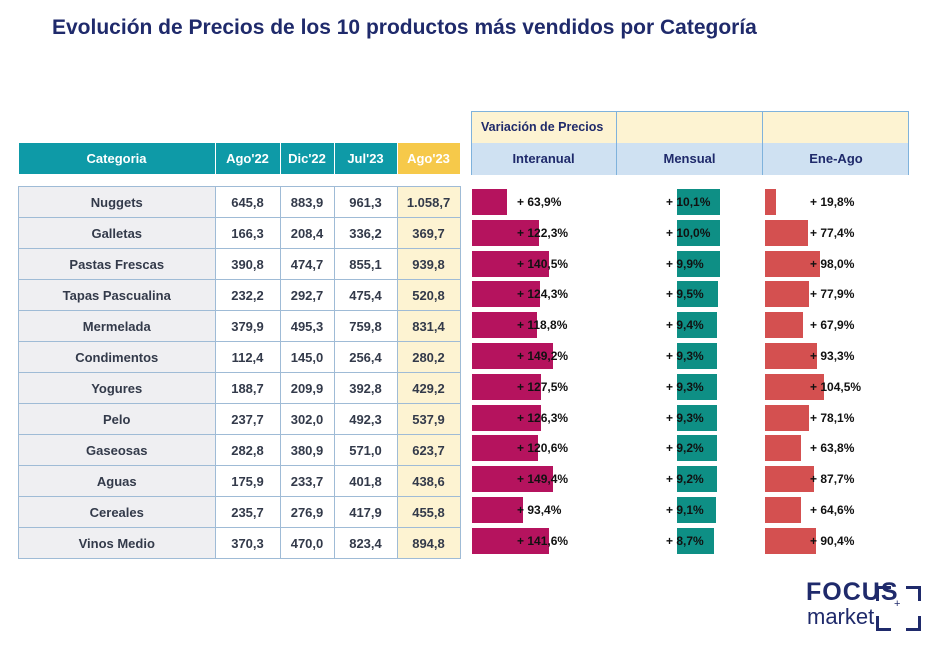 The height and width of the screenshot is (645, 939). What do you see at coordinates (307, 233) in the screenshot?
I see `value-cell: 208,4` at bounding box center [307, 233].